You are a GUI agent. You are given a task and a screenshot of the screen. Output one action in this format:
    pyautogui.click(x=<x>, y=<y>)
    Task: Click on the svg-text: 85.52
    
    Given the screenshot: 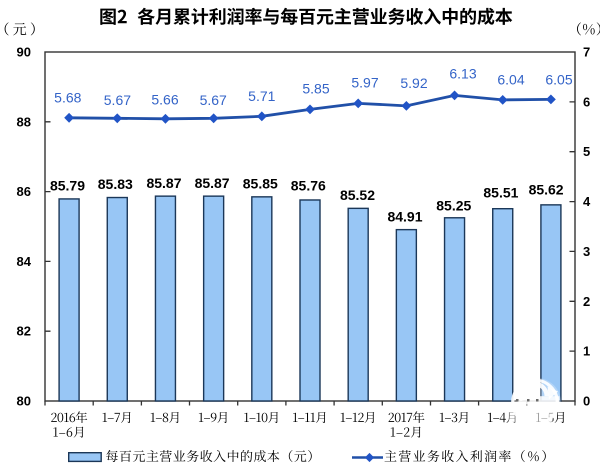 What is the action you would take?
    pyautogui.click(x=357, y=195)
    